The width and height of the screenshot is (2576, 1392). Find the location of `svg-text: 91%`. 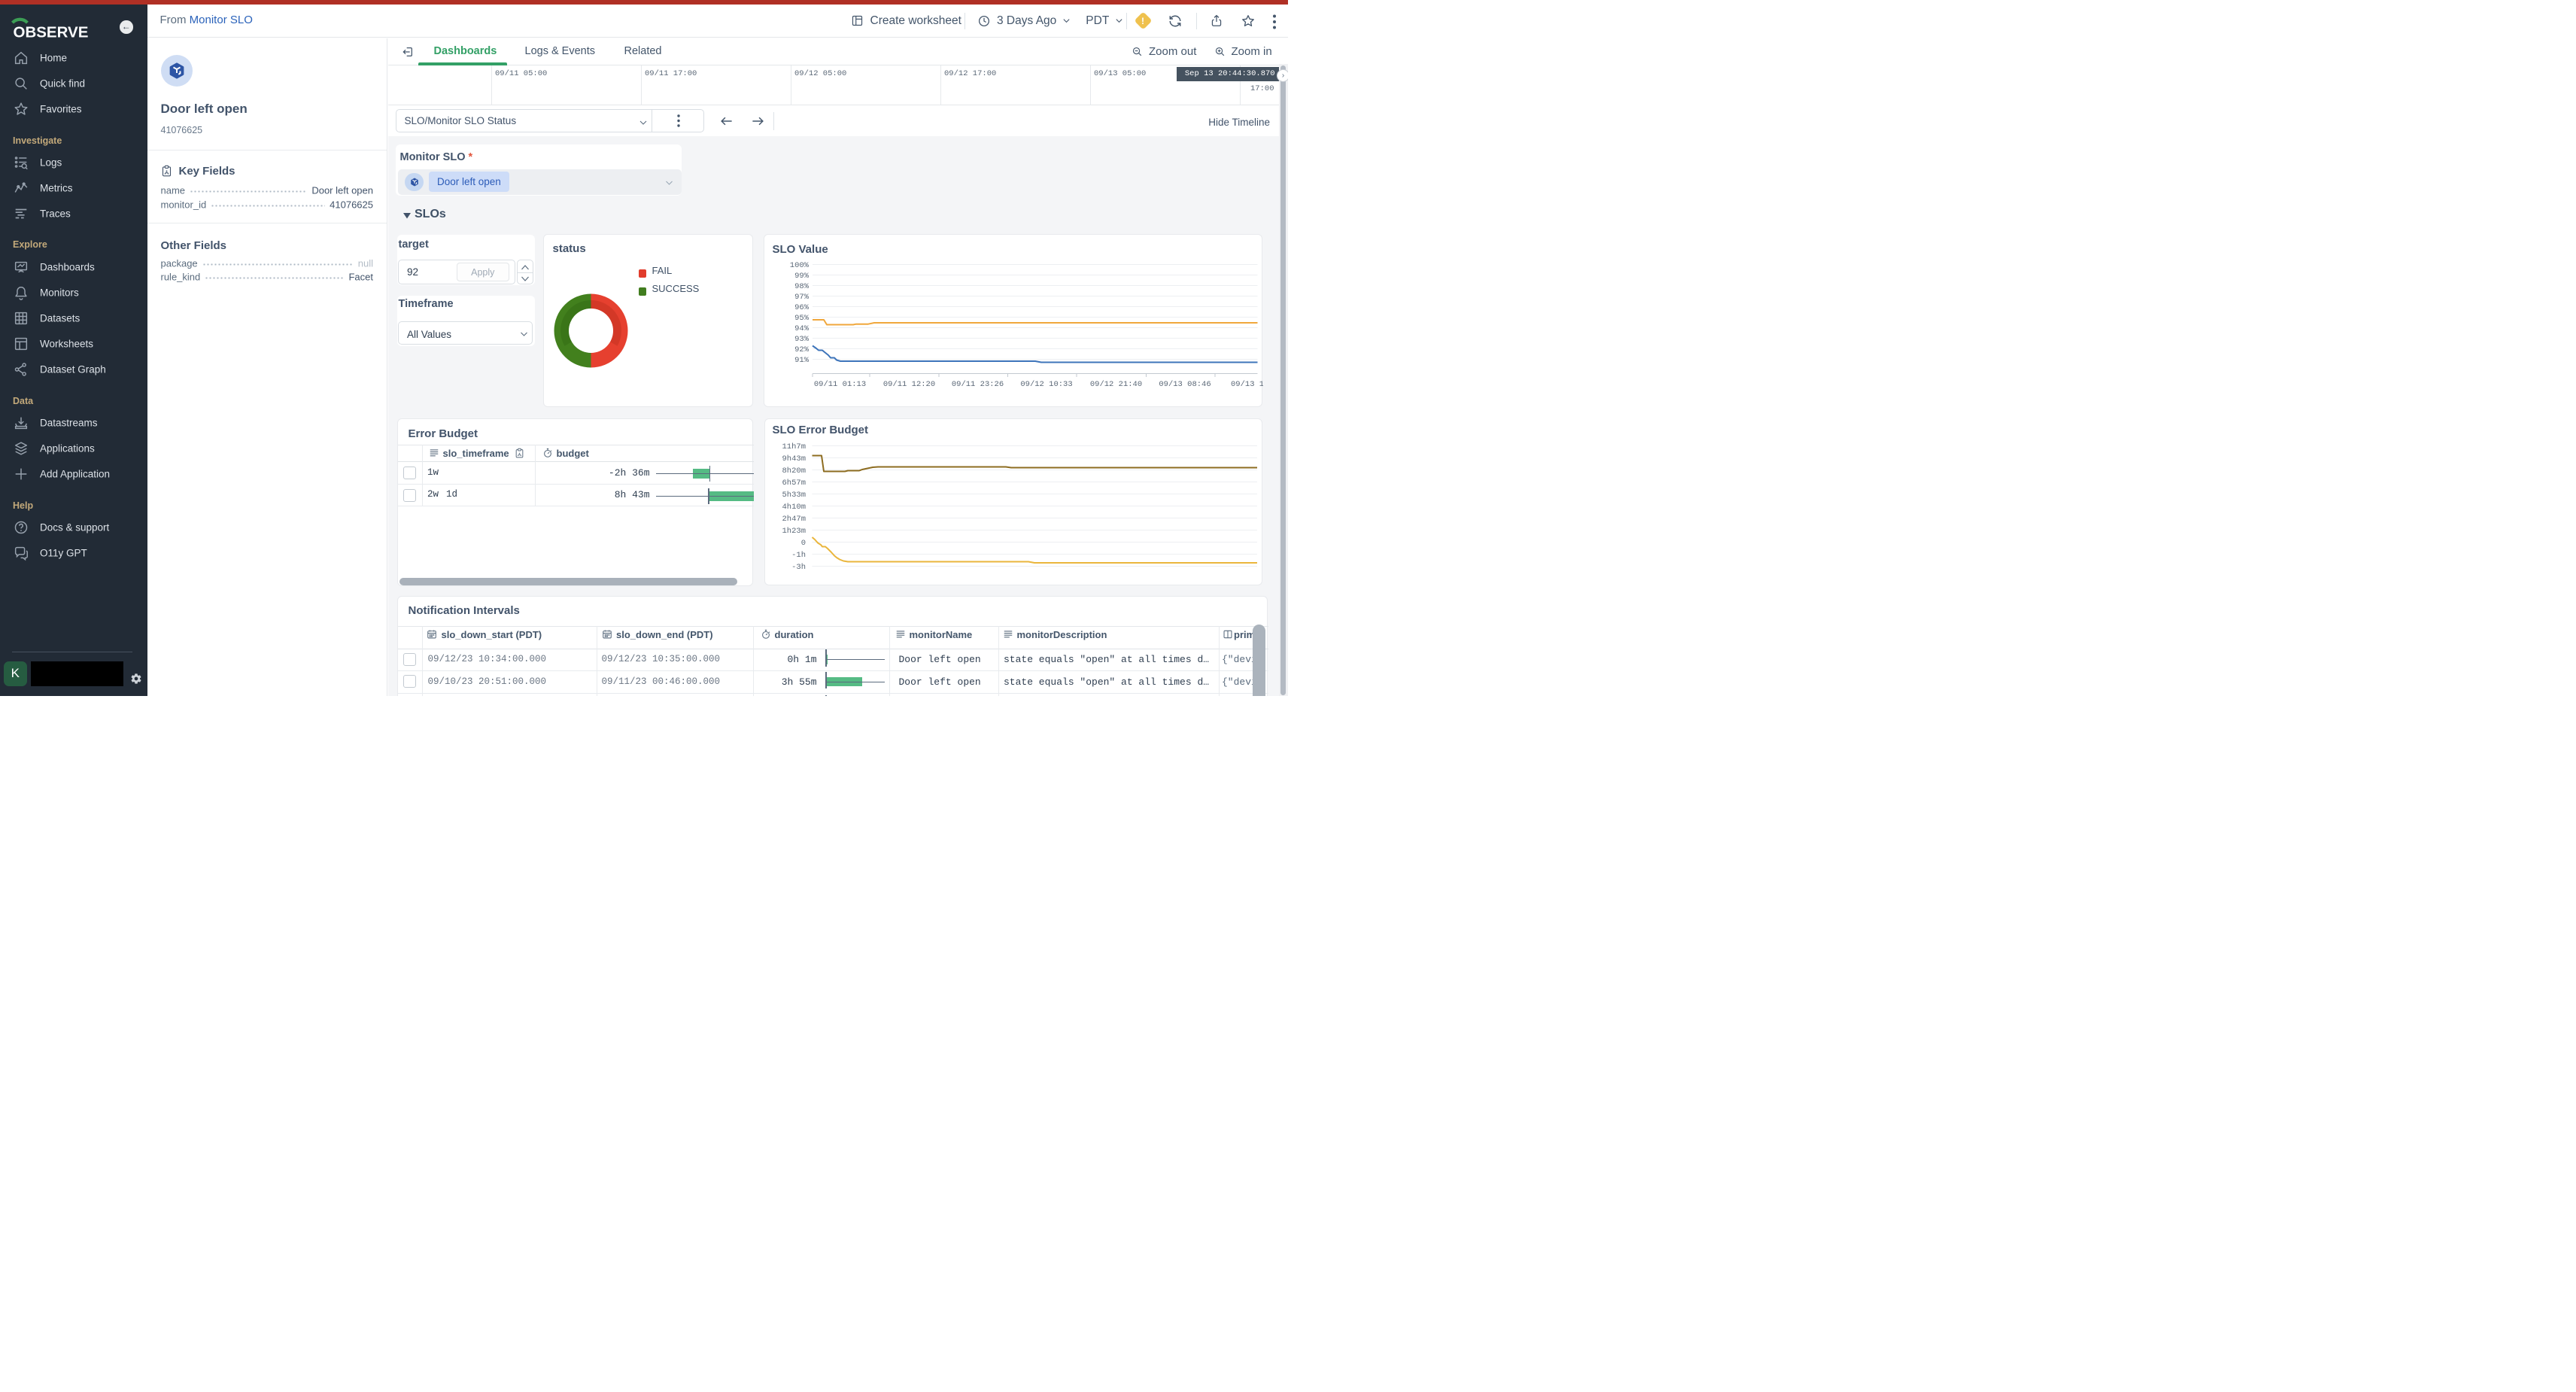

svg-text: 91% is located at coordinates (802, 360).